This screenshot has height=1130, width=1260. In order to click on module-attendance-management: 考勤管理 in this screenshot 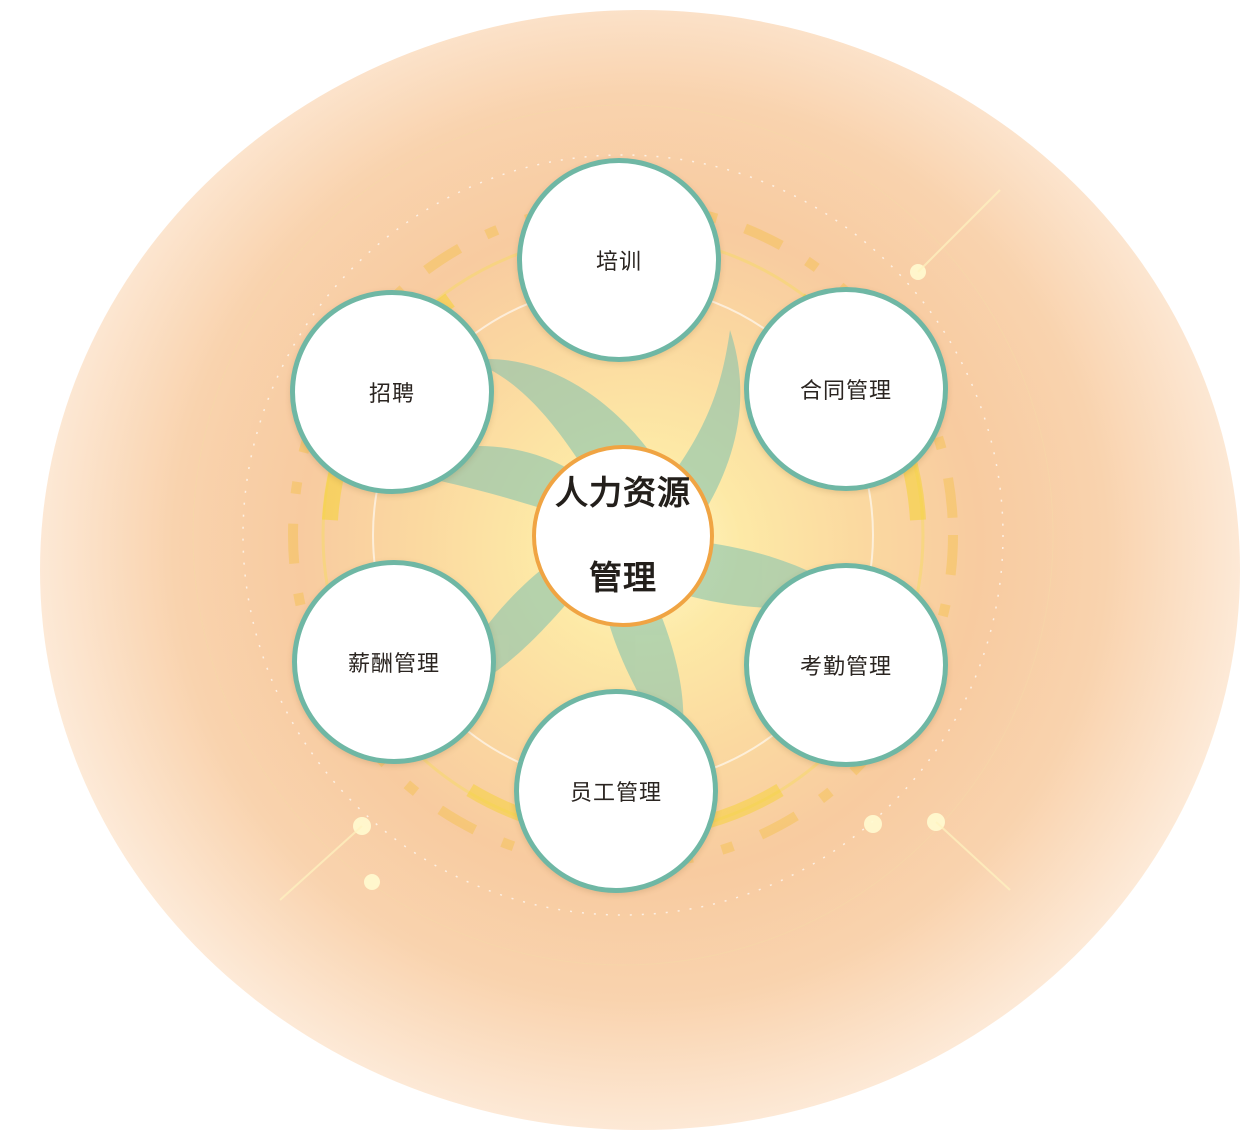, I will do `click(846, 665)`.